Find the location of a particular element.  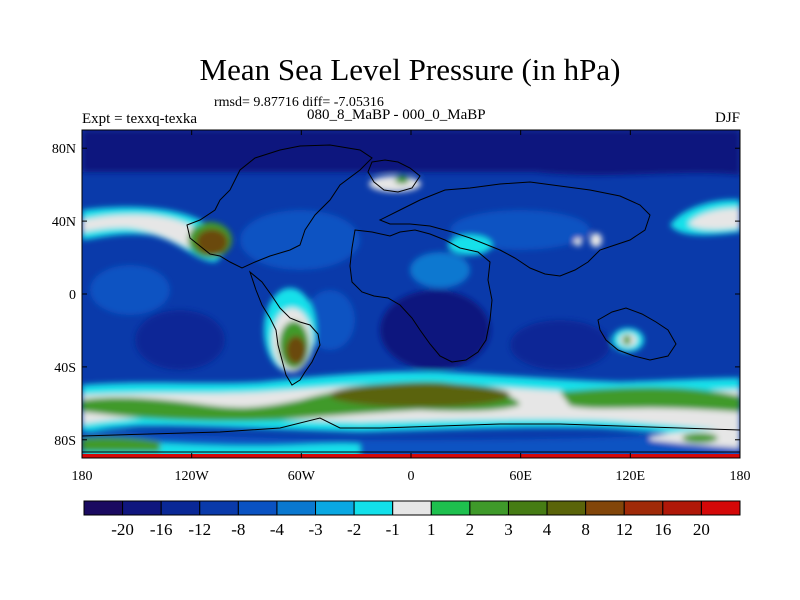

colorbar-label: 16 is located at coordinates (662, 529).